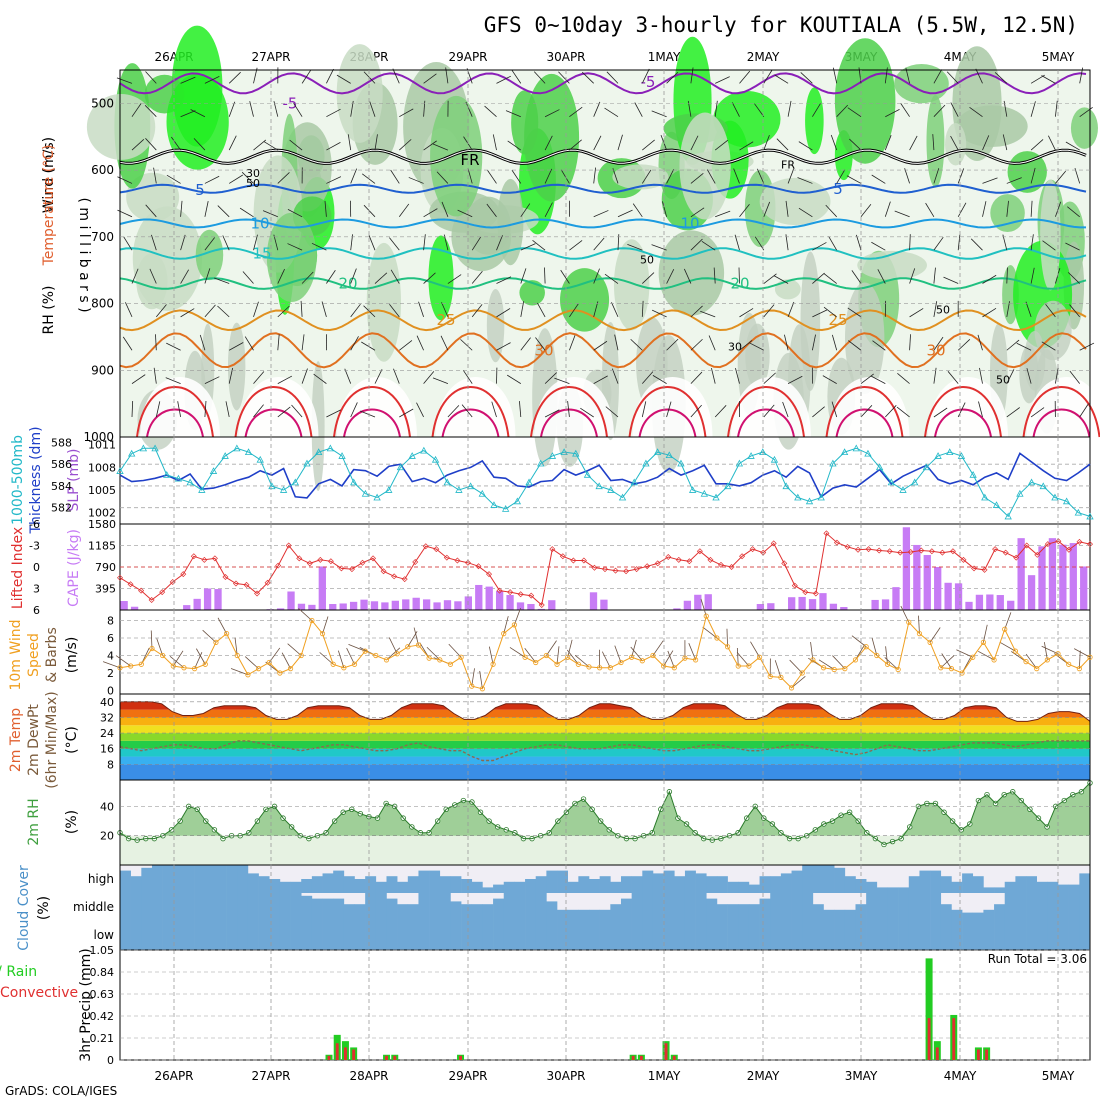  I want to click on wind10m-ylabel-d: (m/s), so click(72, 655).